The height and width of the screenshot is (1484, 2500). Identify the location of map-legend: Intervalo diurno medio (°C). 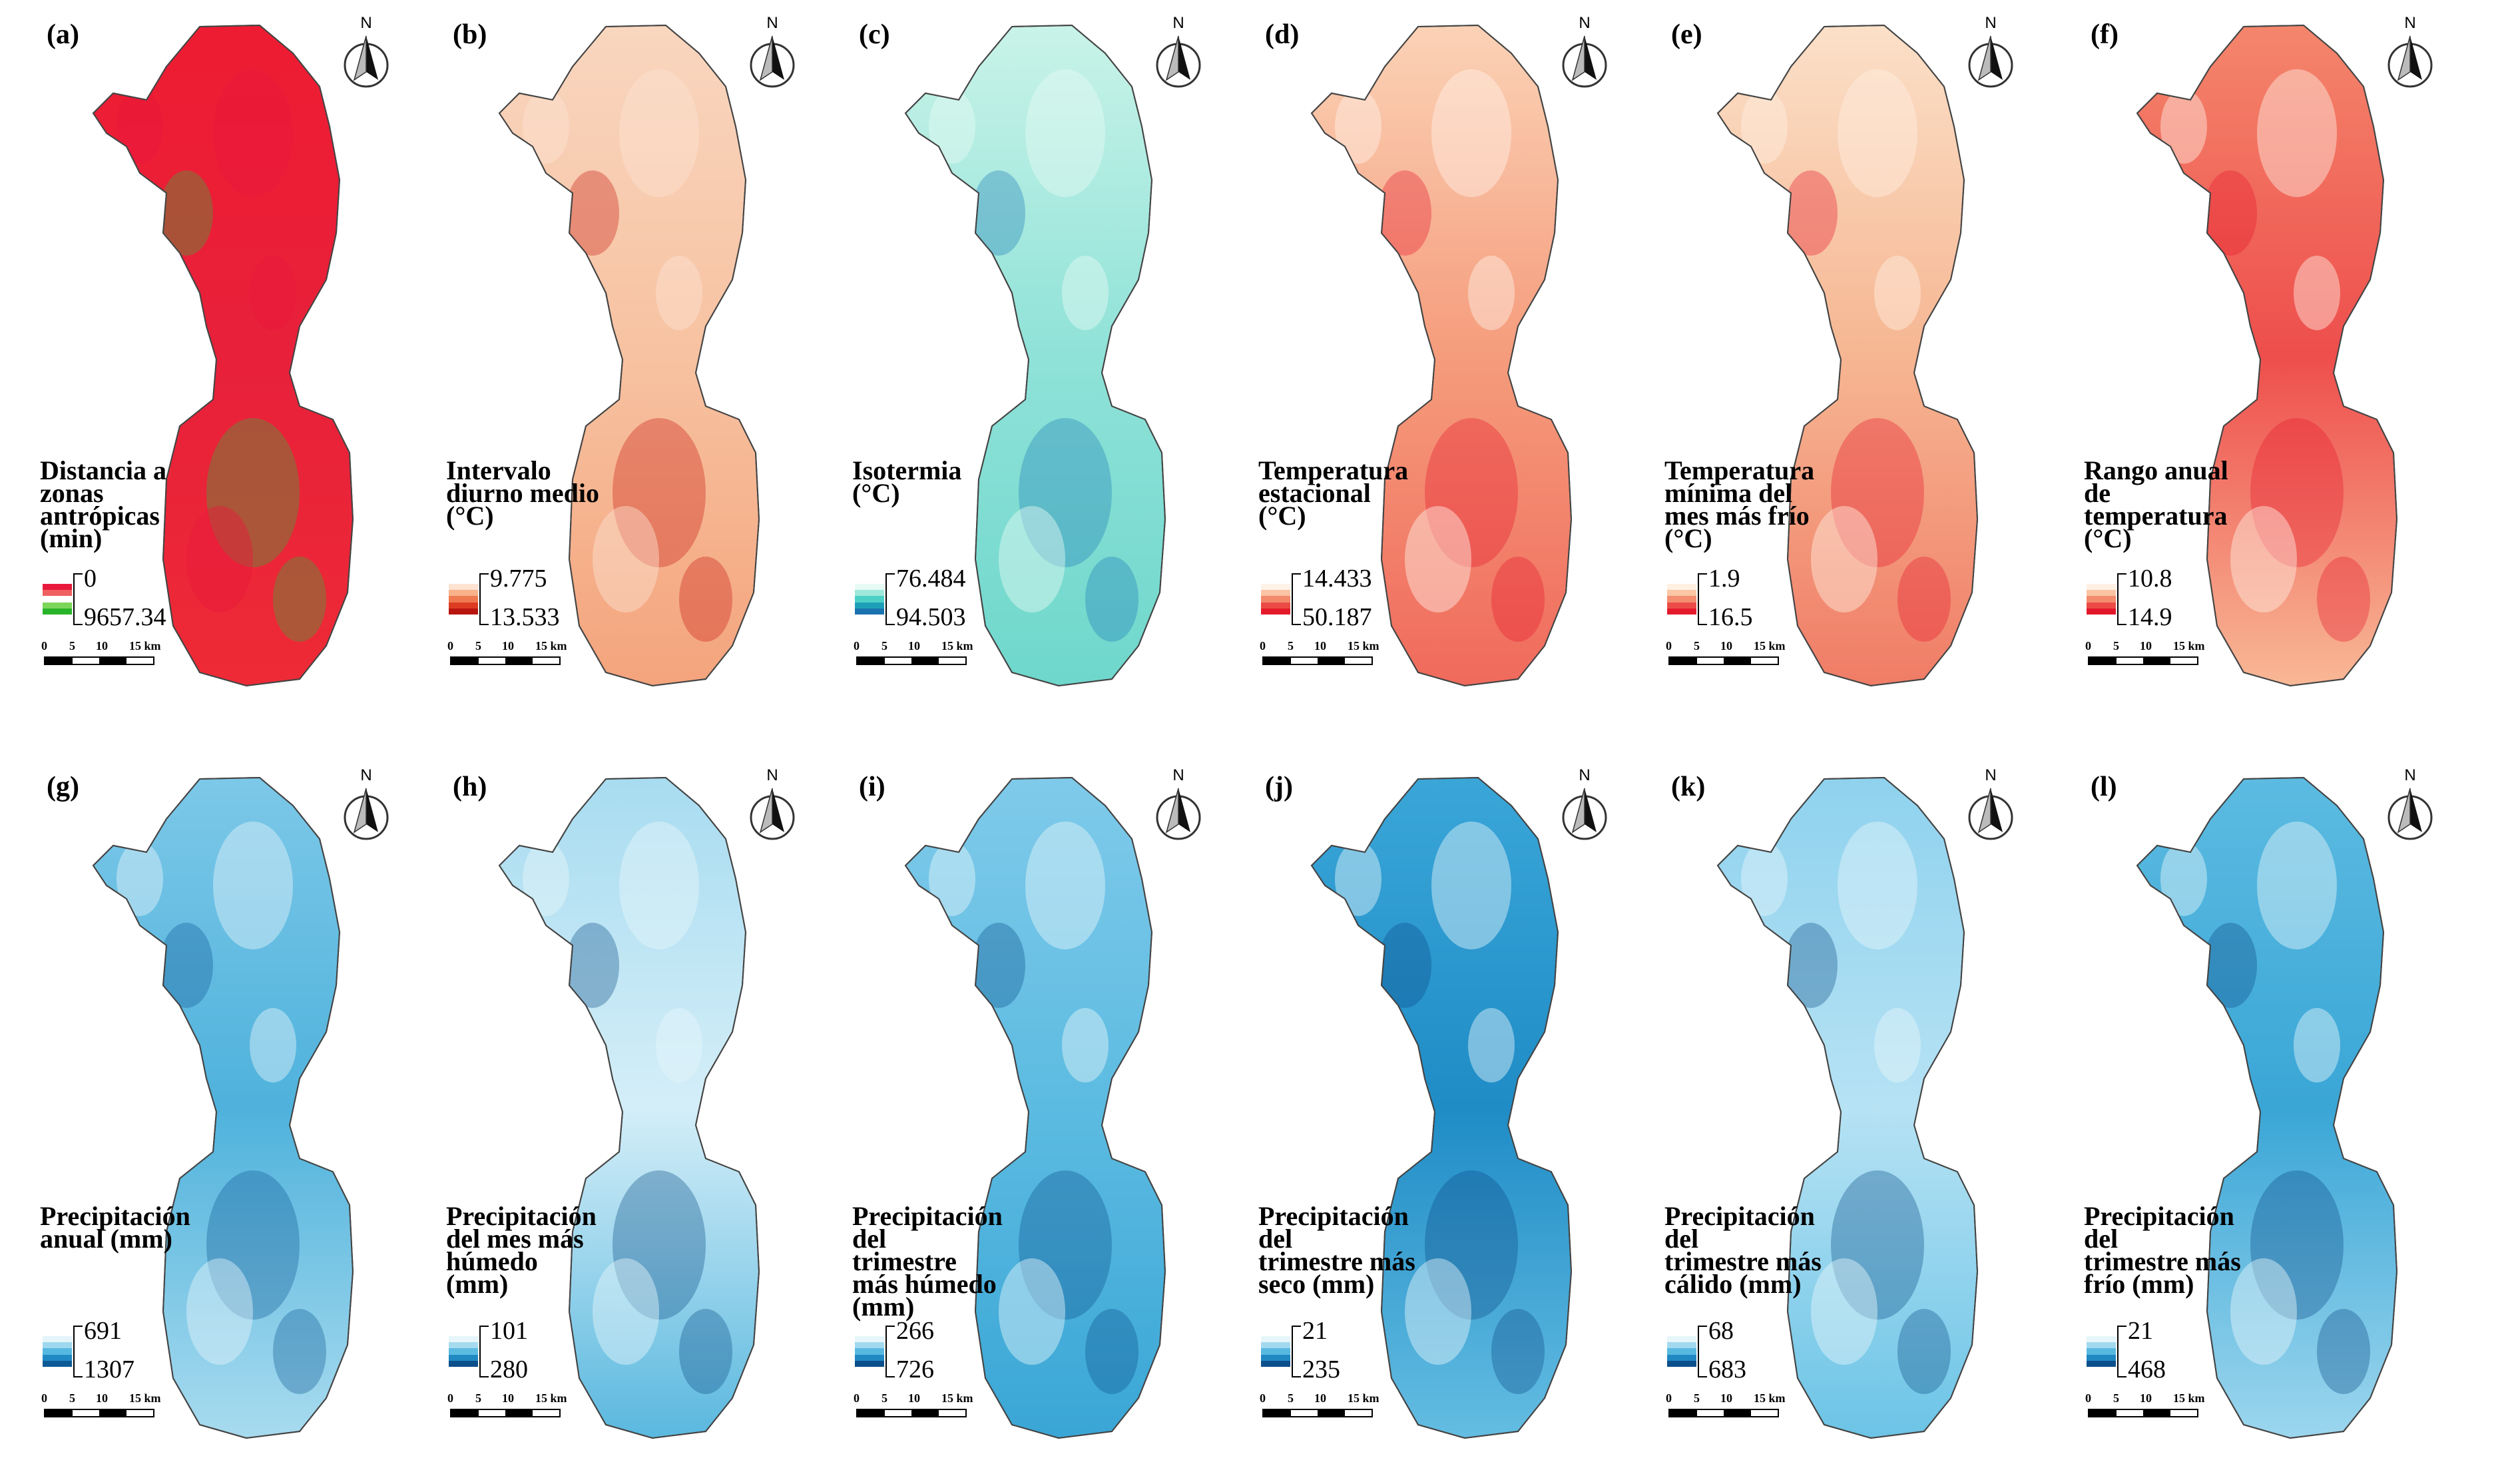
(546, 493).